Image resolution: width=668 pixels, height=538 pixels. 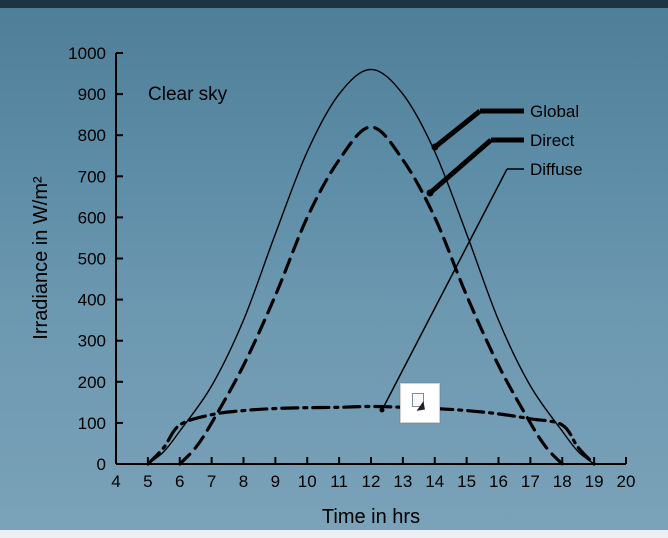 I want to click on x-tick-label: 14, so click(x=434, y=481).